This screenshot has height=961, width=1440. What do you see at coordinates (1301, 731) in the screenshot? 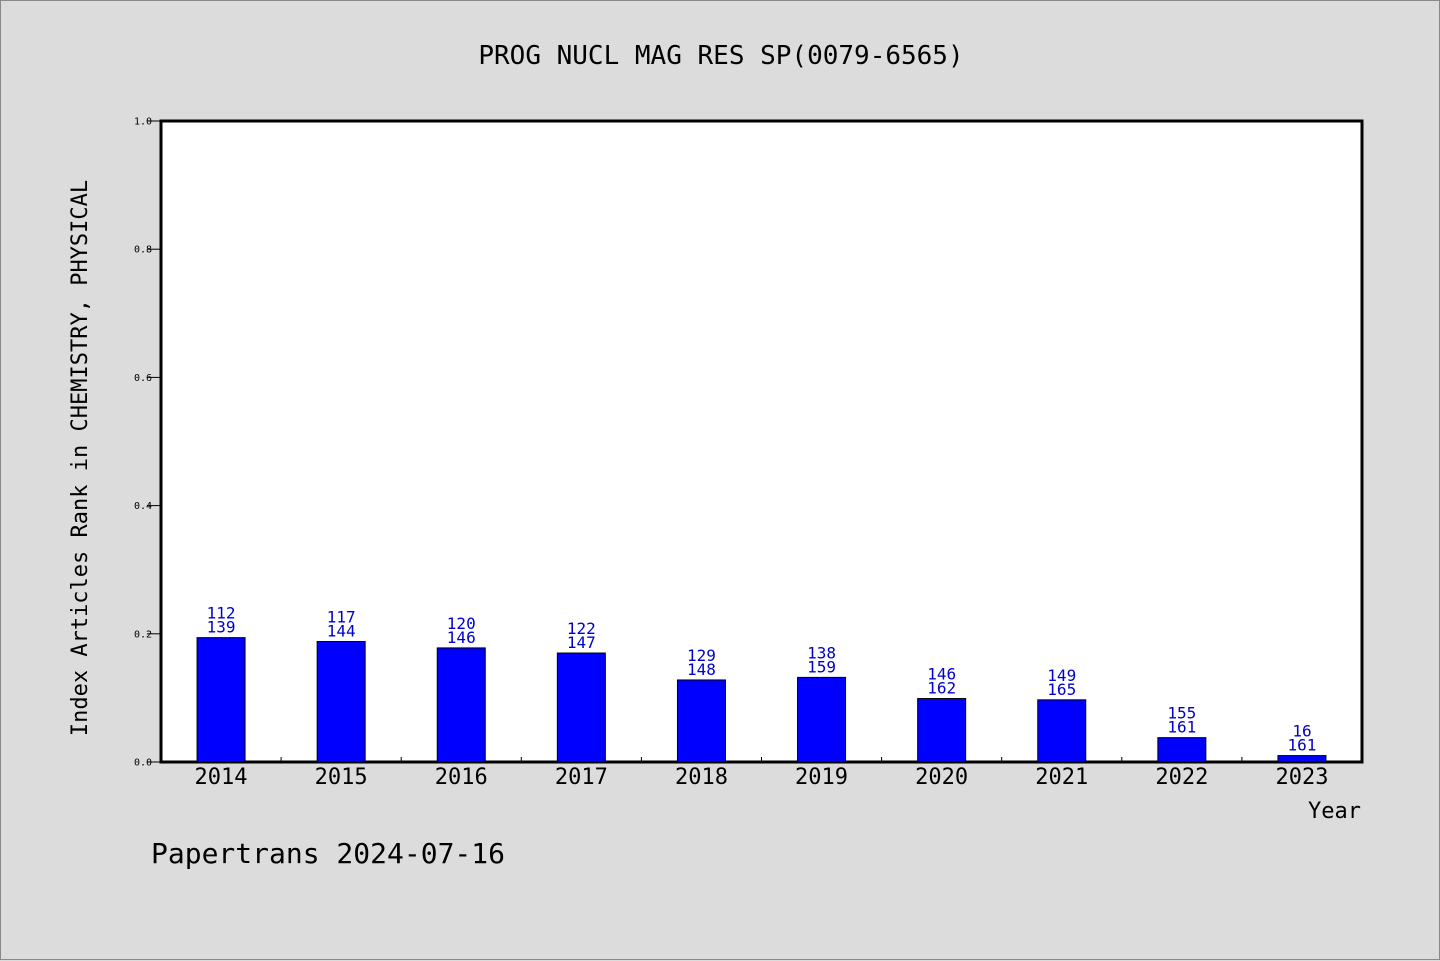
I see `bar-rank-label: 16` at bounding box center [1301, 731].